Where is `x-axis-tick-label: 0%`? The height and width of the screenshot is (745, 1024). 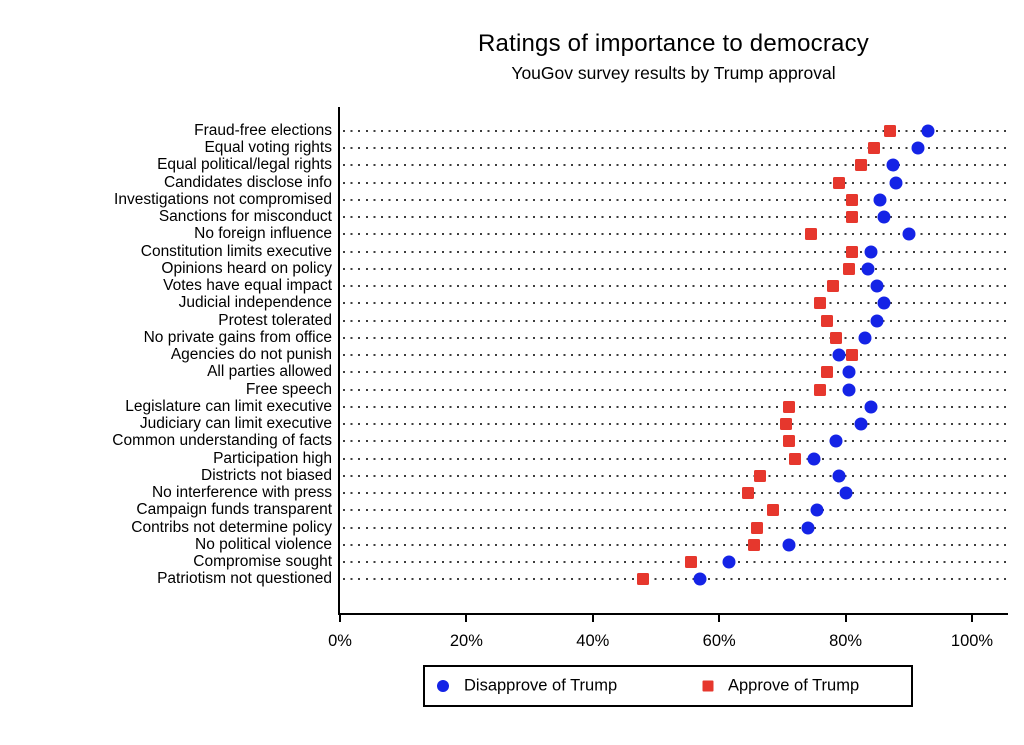
x-axis-tick-label: 0% is located at coordinates (340, 641).